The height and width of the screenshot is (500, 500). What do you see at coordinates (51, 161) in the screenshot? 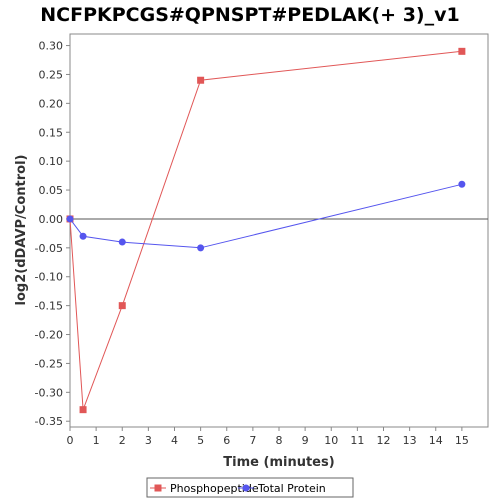
I see `y-tick-label: 0.10` at bounding box center [51, 161].